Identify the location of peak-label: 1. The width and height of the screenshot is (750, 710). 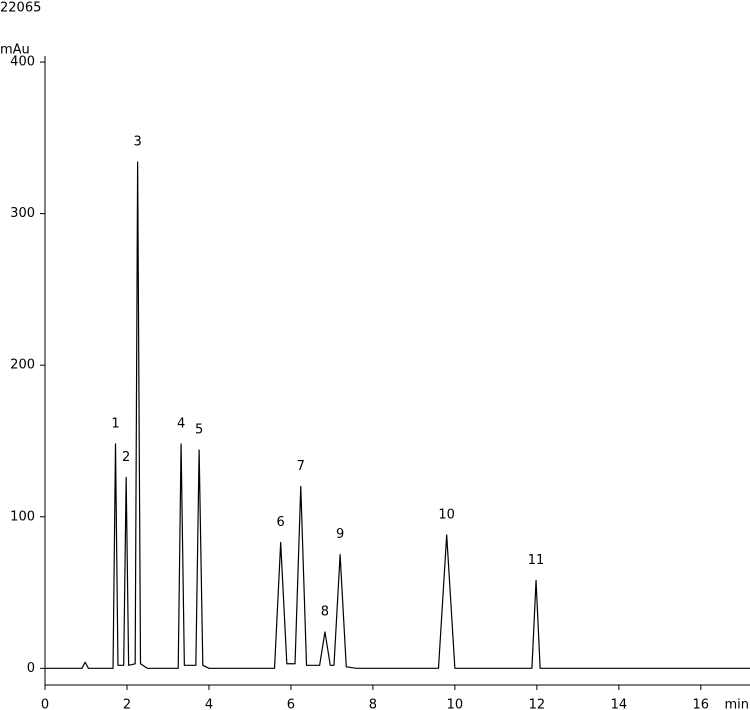
(115, 424).